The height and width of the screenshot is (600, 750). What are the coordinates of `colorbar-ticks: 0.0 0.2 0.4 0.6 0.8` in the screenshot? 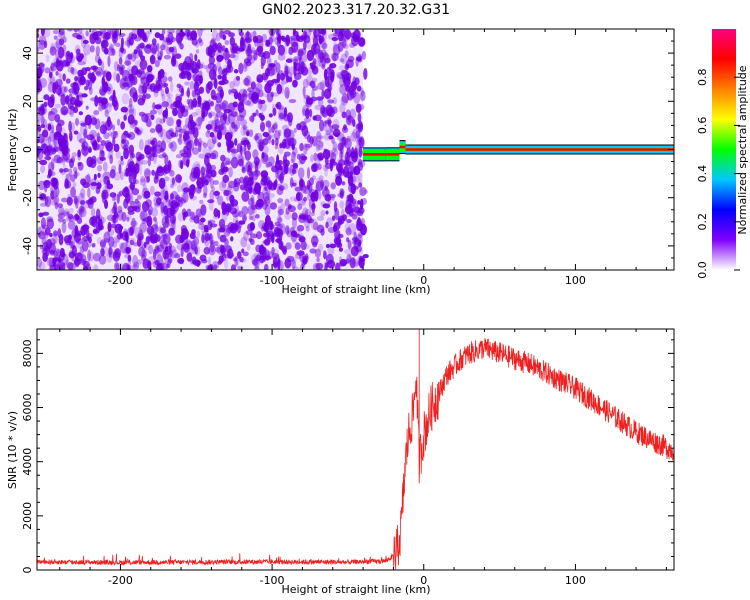 It's located at (718, 173).